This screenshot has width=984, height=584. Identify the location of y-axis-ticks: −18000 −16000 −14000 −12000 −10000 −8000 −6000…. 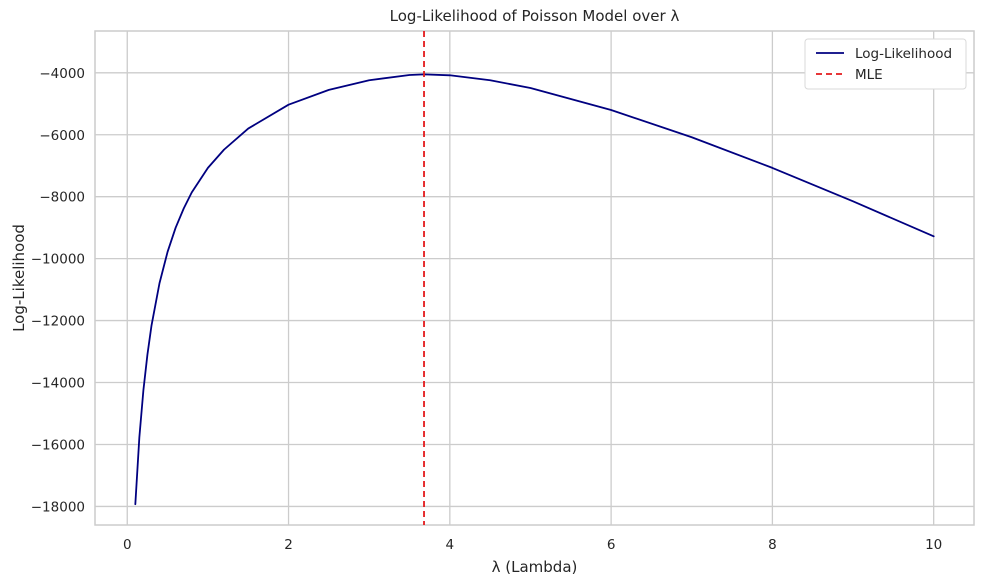
(58, 291).